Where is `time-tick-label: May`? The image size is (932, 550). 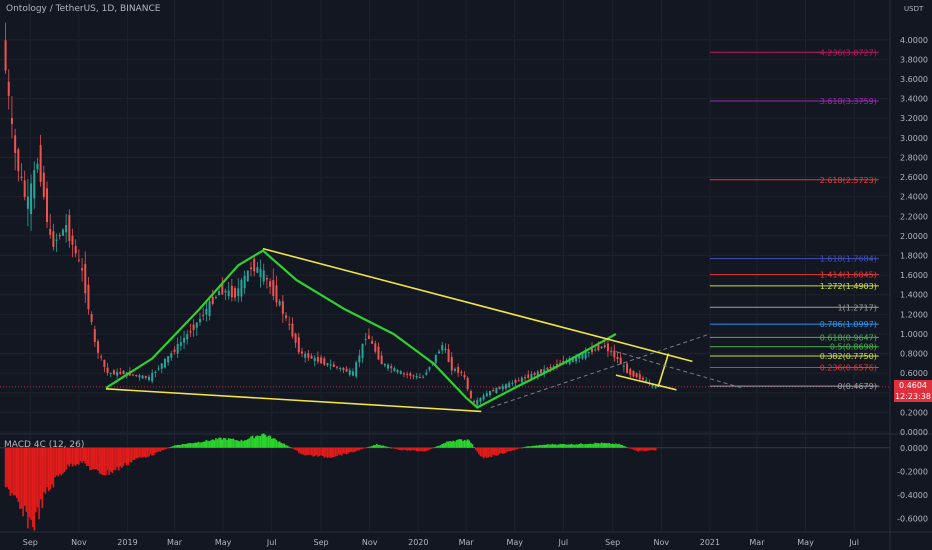 time-tick-label: May is located at coordinates (514, 542).